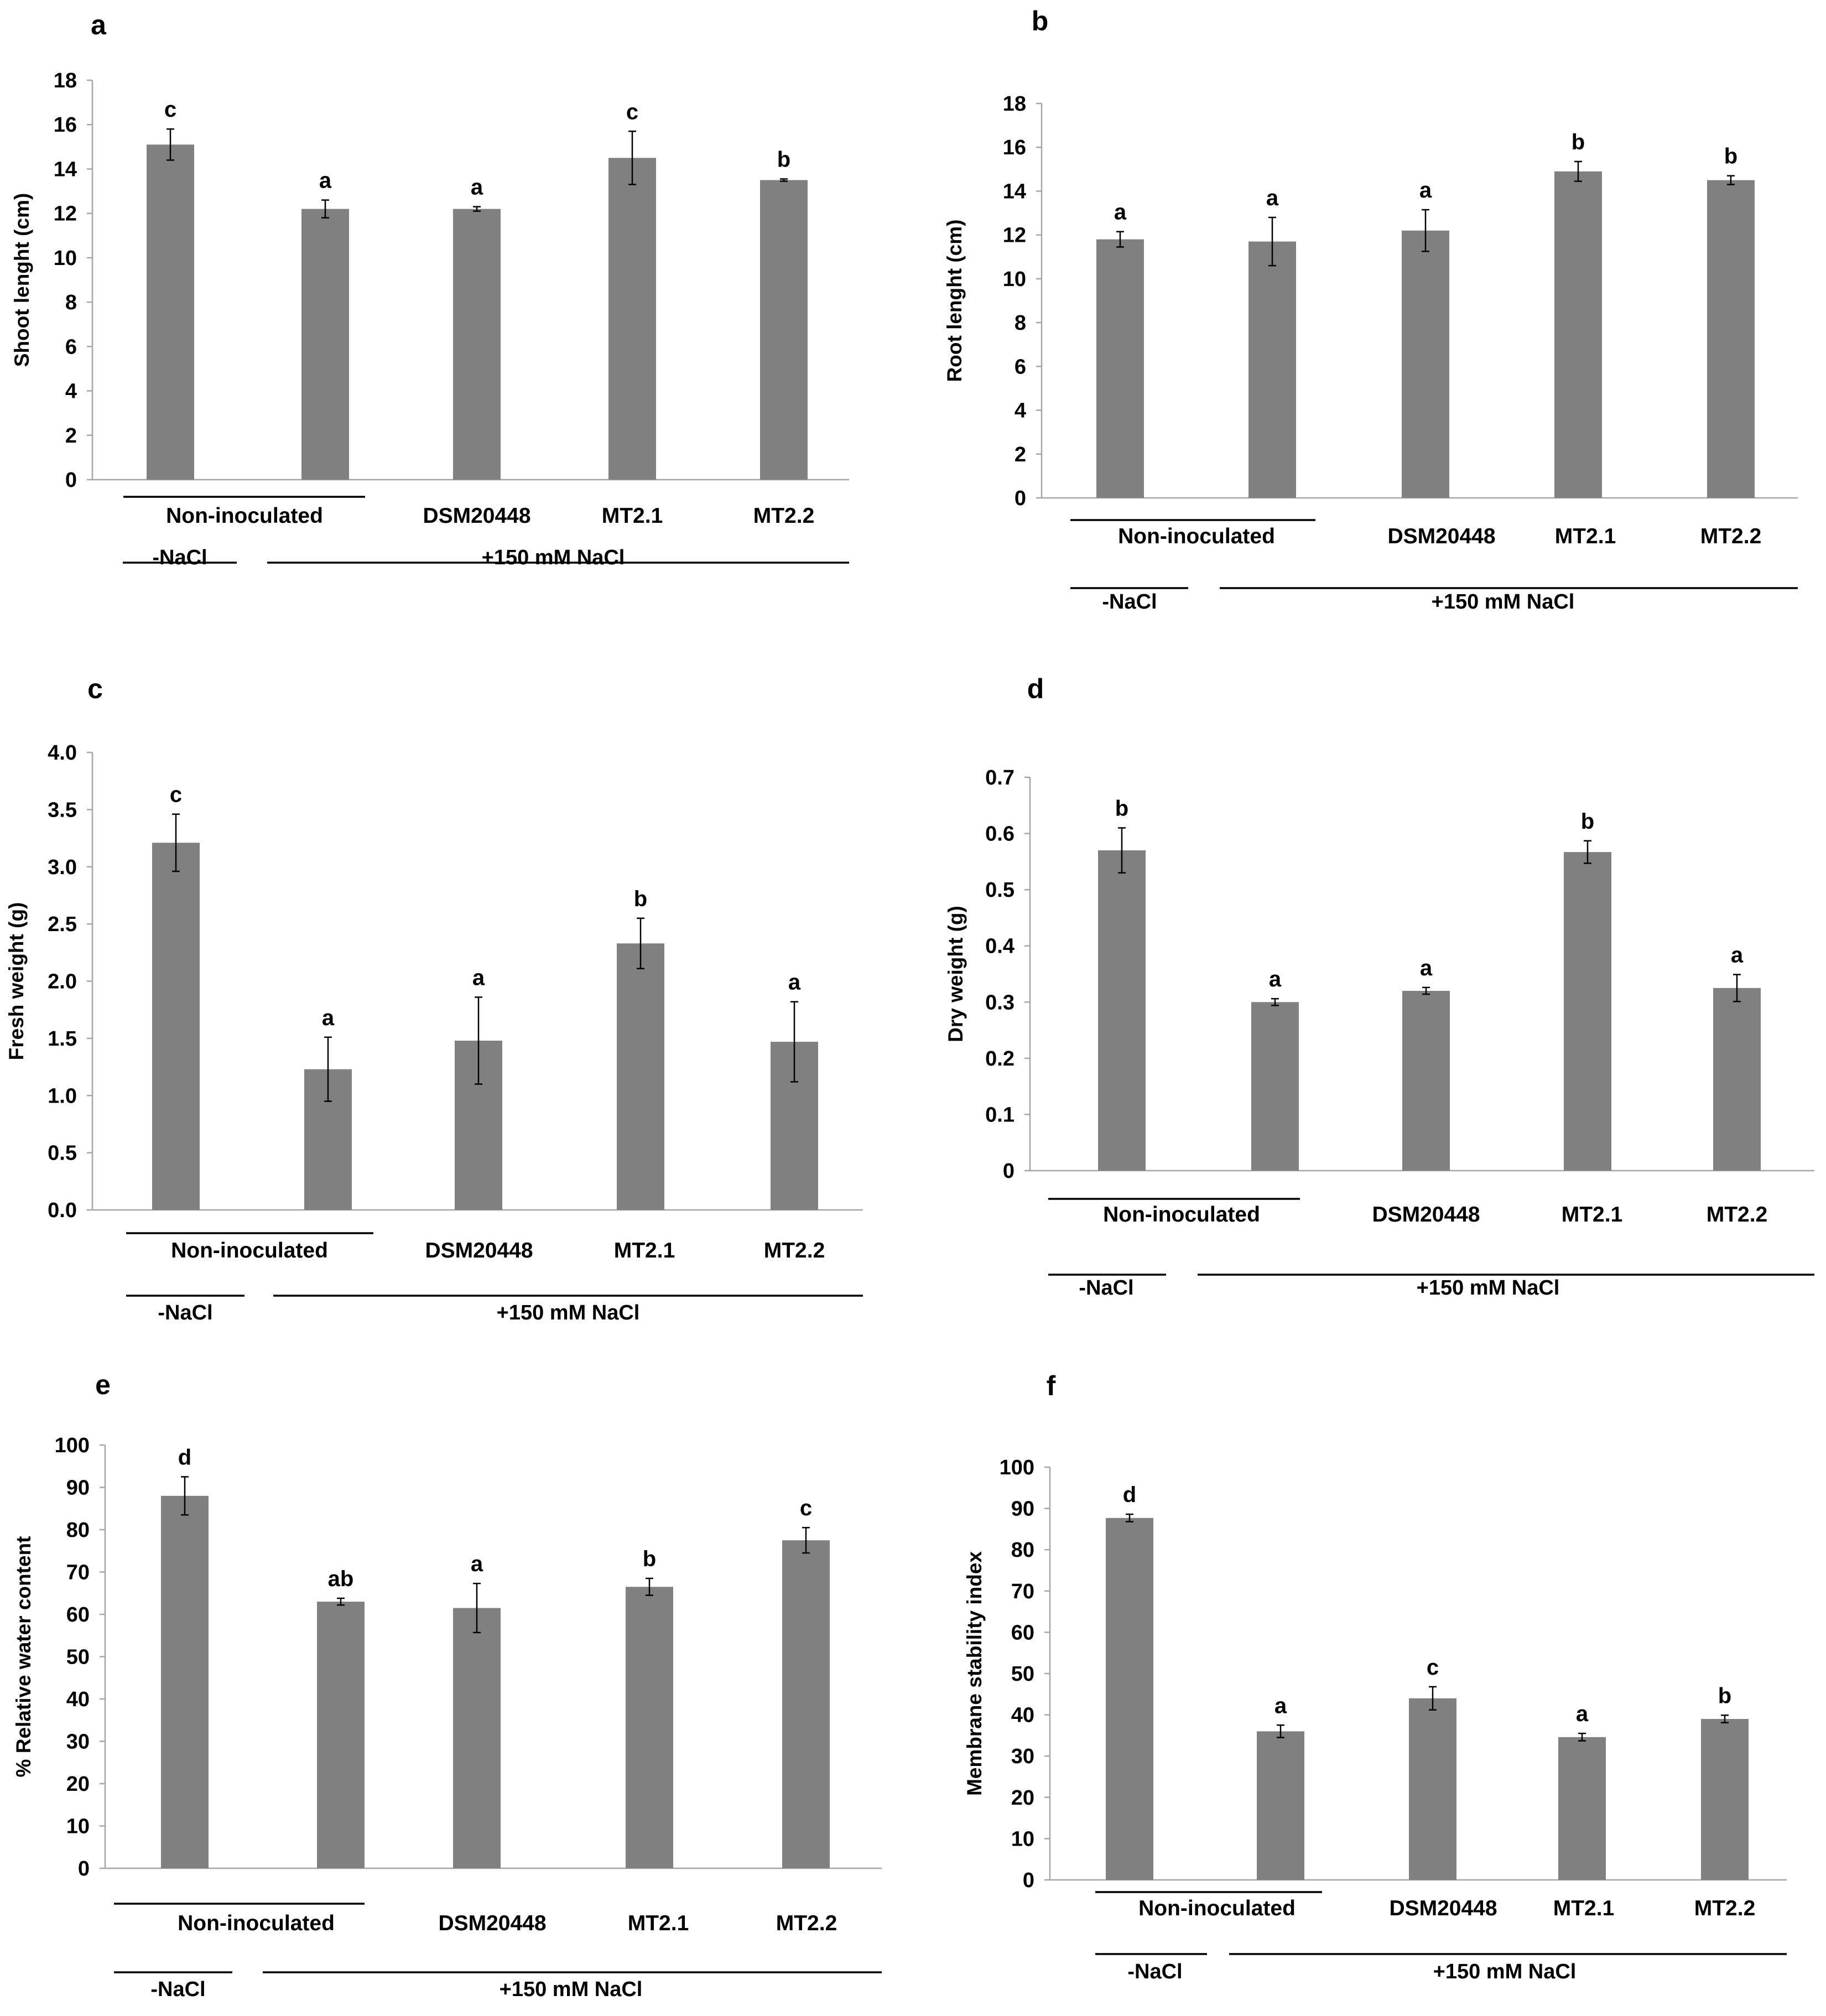  I want to click on y-tick-label: 0.4, so click(1000, 947).